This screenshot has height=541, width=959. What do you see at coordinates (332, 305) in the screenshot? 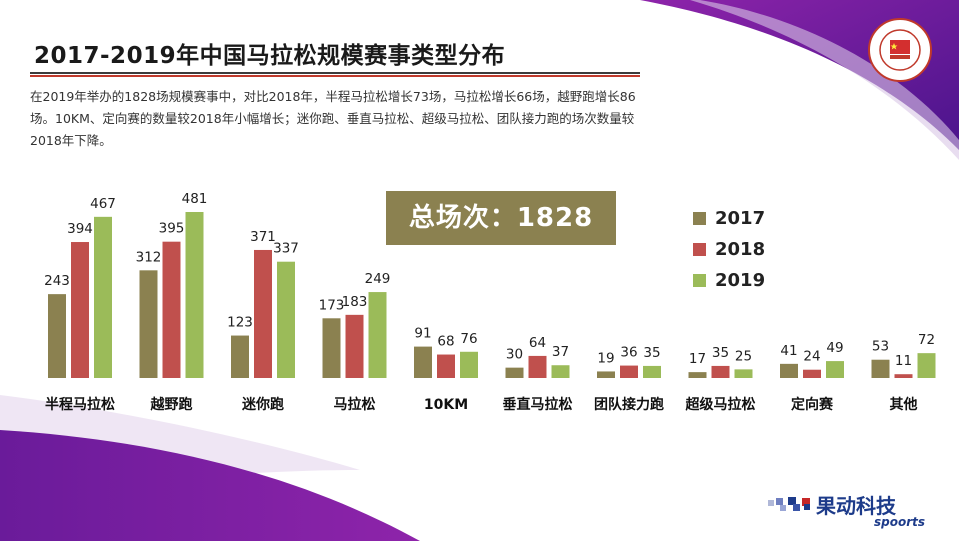
I see `data-label-2017-3: 173` at bounding box center [332, 305].